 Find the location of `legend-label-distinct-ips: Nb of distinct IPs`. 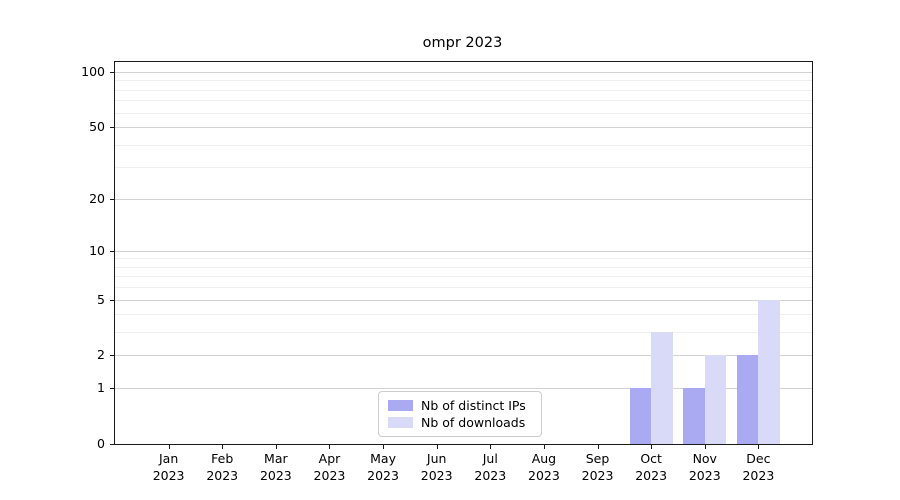

legend-label-distinct-ips: Nb of distinct IPs is located at coordinates (473, 405).